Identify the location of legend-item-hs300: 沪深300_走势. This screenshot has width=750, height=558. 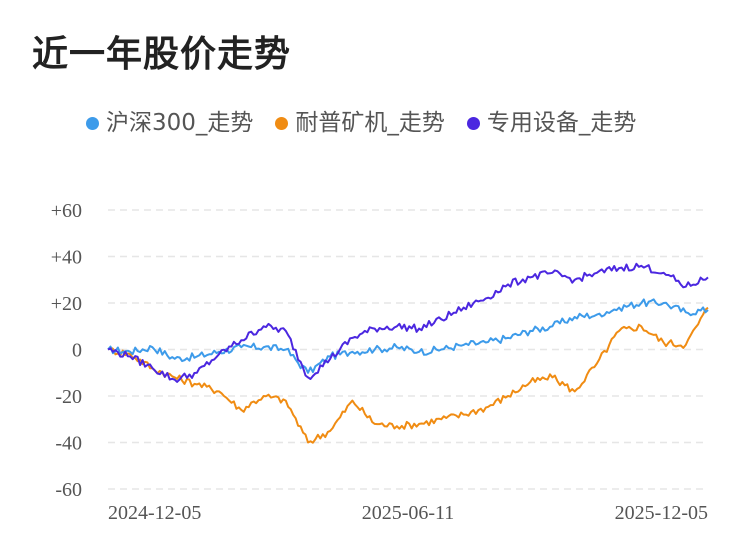
(169, 123).